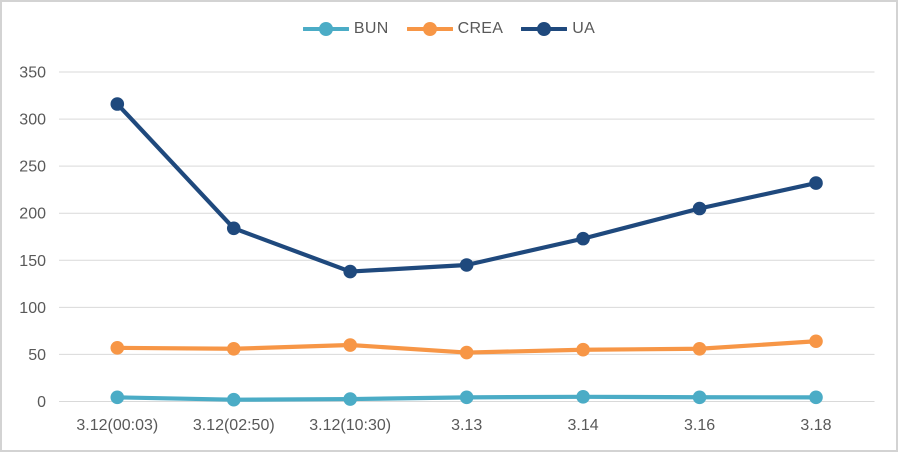  Describe the element at coordinates (699, 425) in the screenshot. I see `x-tick-label: 3.16` at that location.